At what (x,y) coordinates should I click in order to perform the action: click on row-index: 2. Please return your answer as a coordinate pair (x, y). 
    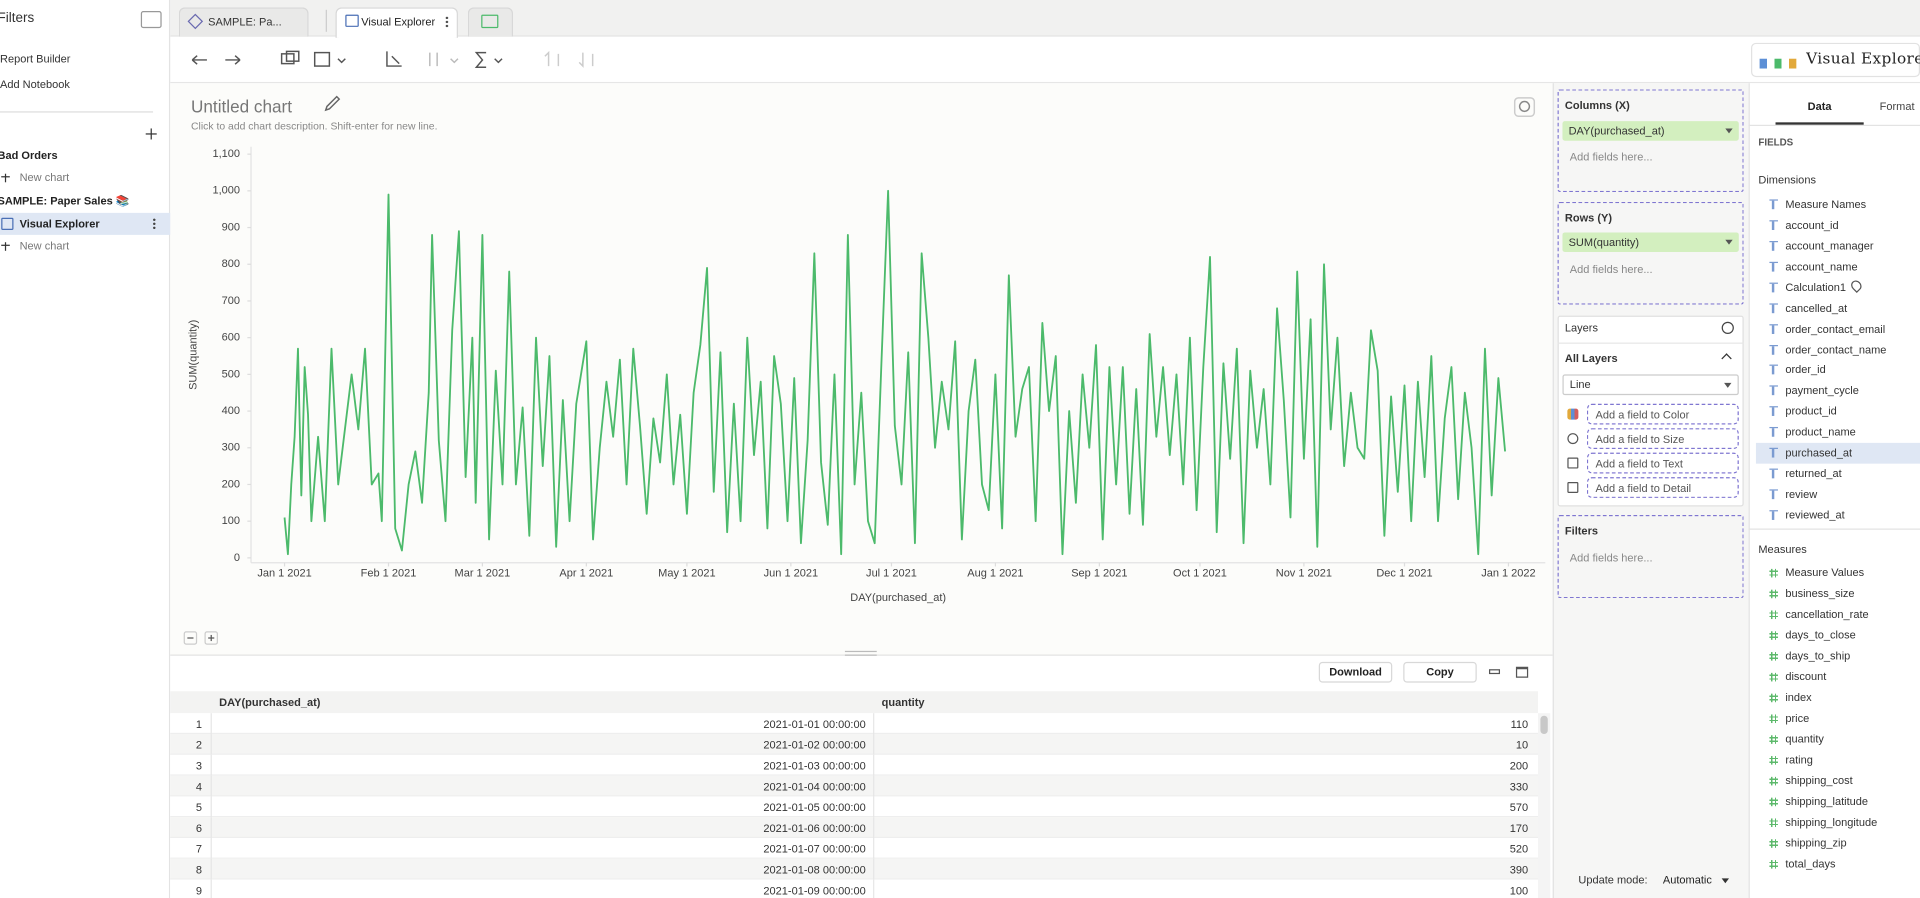
    Looking at the image, I should click on (199, 745).